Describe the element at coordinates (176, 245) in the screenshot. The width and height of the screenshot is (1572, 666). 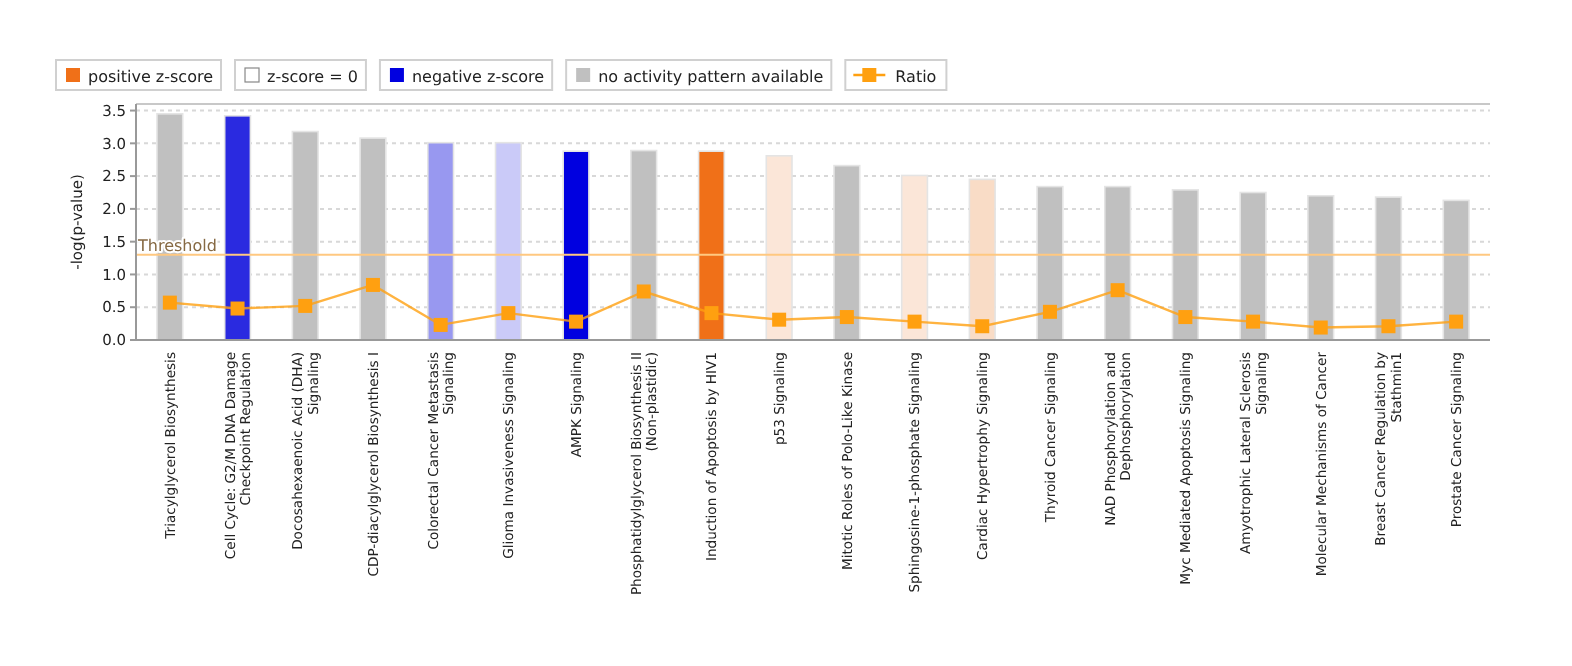
I see `ref-line-label: Threshold` at that location.